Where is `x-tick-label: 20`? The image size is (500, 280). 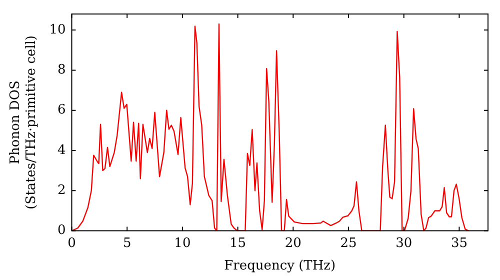
x-tick-label: 20 is located at coordinates (293, 243).